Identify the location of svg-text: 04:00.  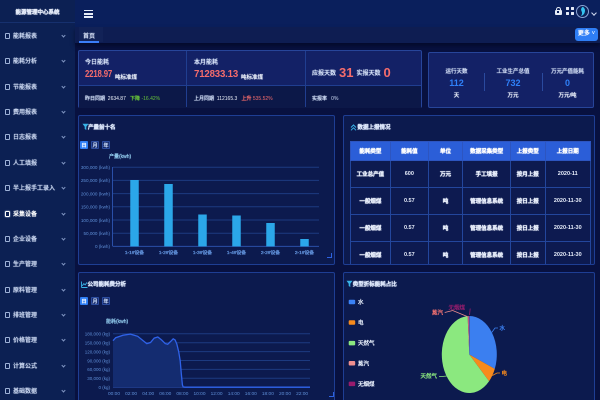
(148, 394).